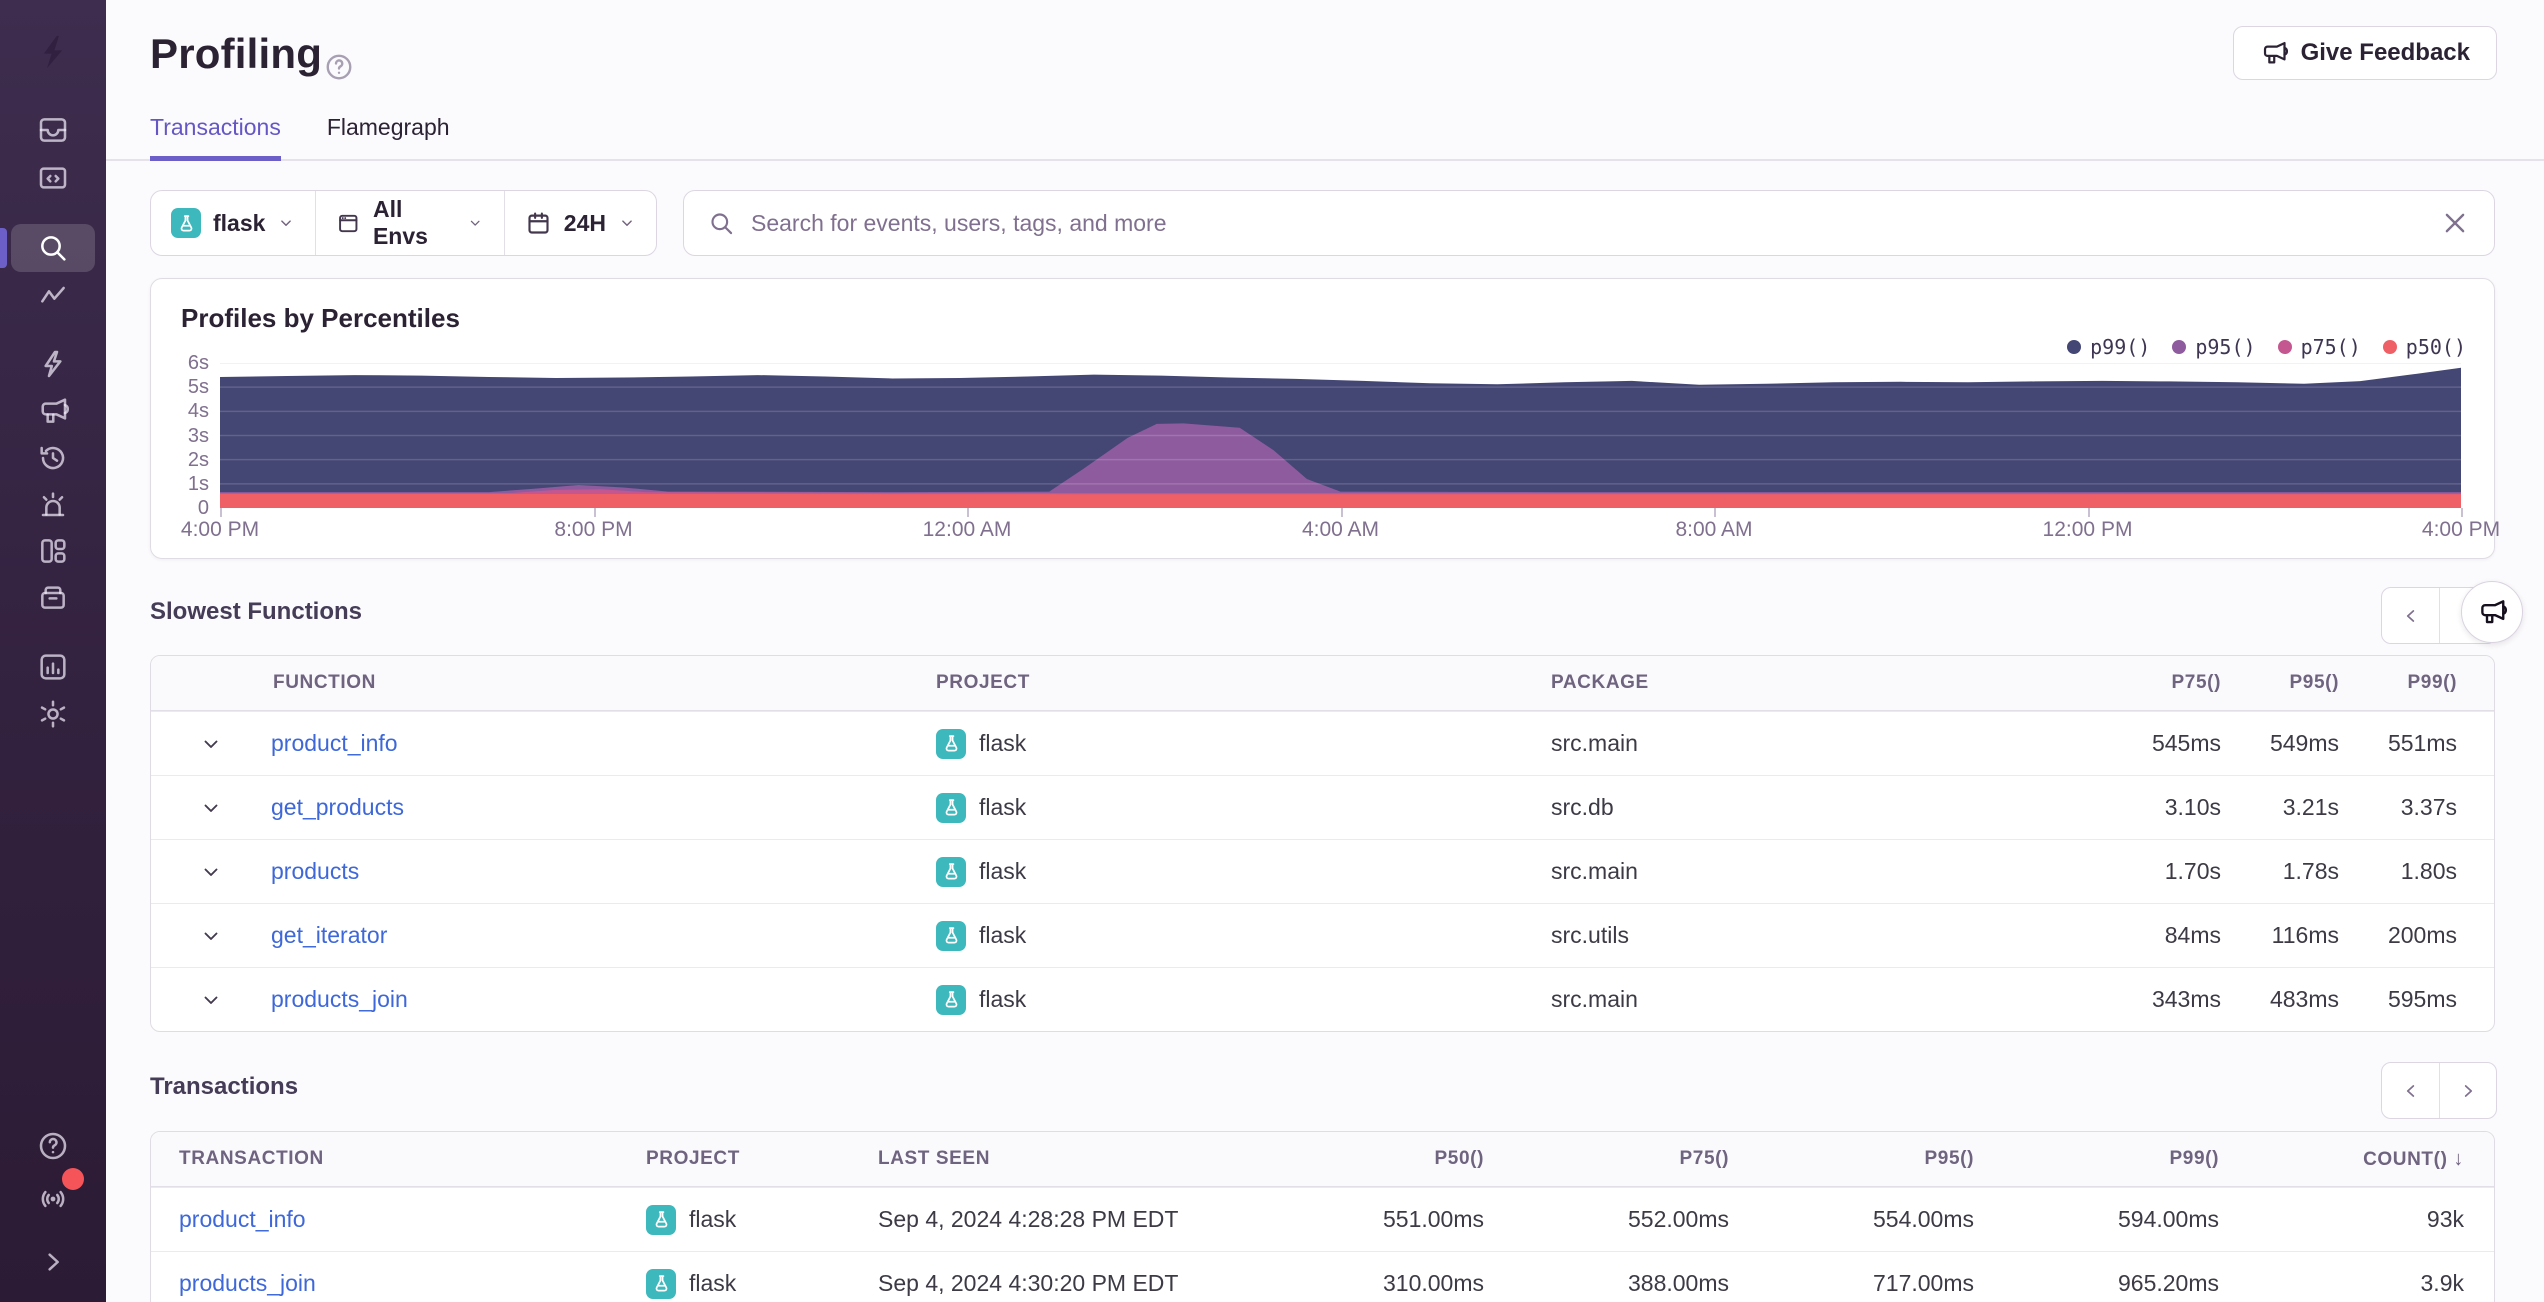 Image resolution: width=2544 pixels, height=1302 pixels. Describe the element at coordinates (1587, 223) in the screenshot. I see `search-input` at that location.